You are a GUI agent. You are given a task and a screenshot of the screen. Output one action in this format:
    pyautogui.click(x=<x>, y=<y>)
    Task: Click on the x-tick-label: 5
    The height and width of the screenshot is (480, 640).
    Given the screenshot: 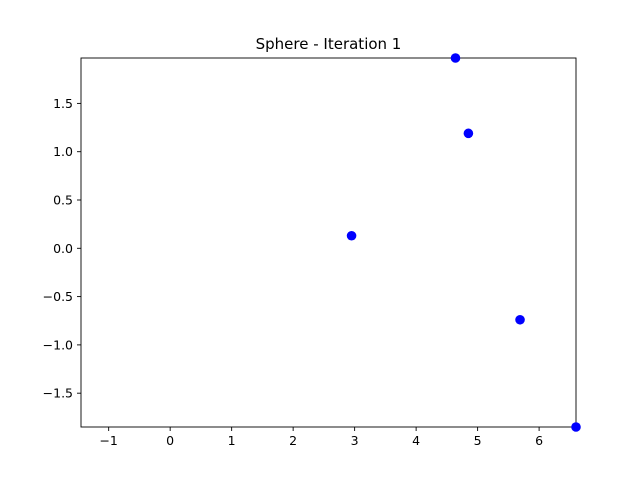 What is the action you would take?
    pyautogui.click(x=478, y=440)
    